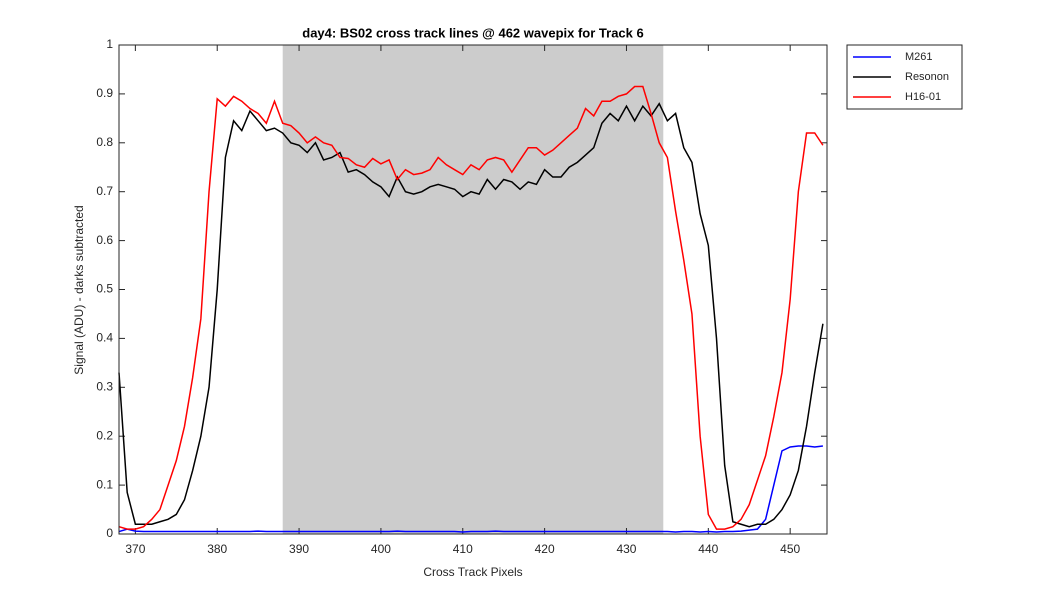 This screenshot has width=1050, height=600. What do you see at coordinates (135, 549) in the screenshot?
I see `x-tick-label: 370` at bounding box center [135, 549].